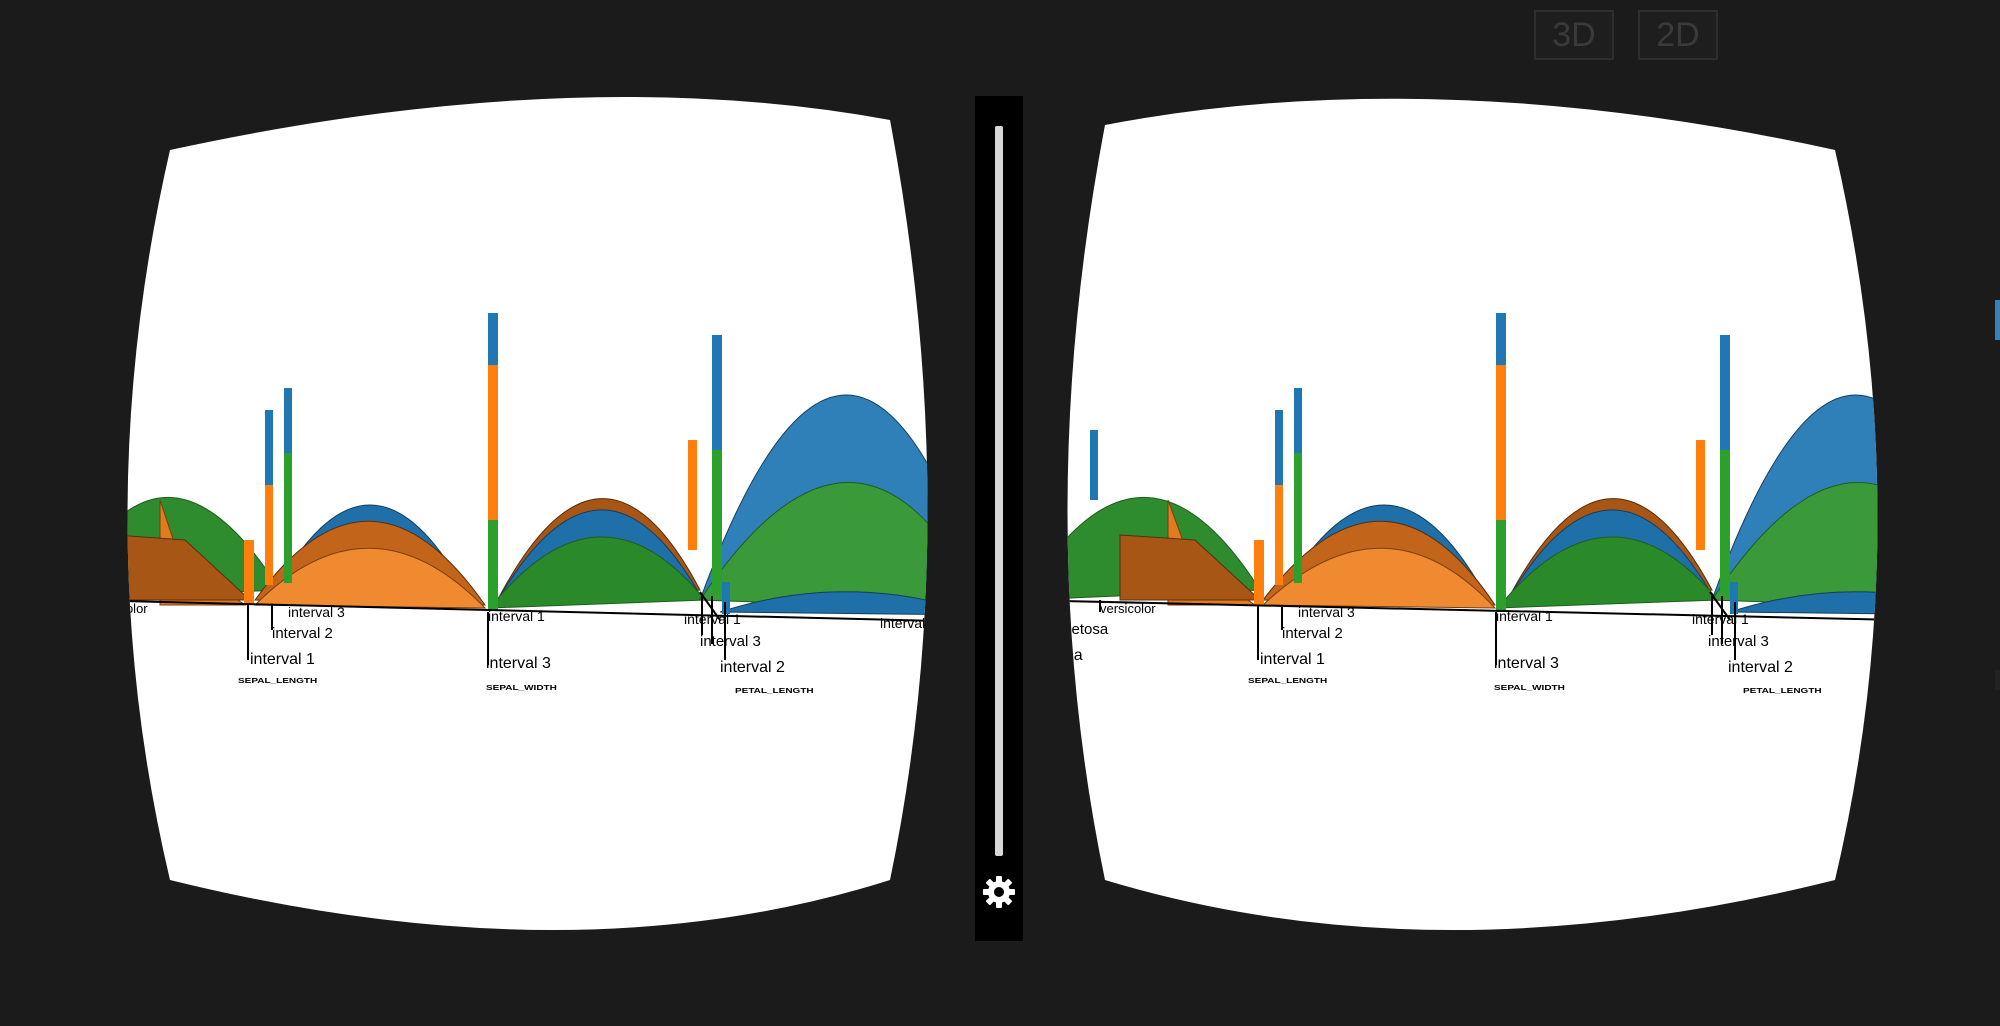  I want to click on edge-mark-dark, so click(1997, 680).